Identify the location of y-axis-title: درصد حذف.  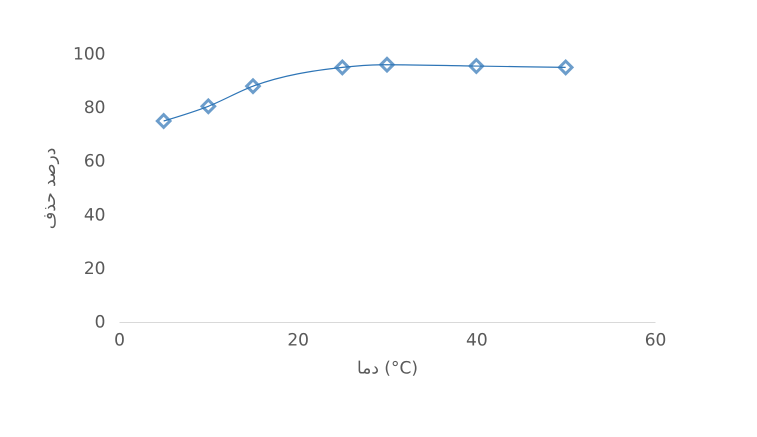
(50, 189).